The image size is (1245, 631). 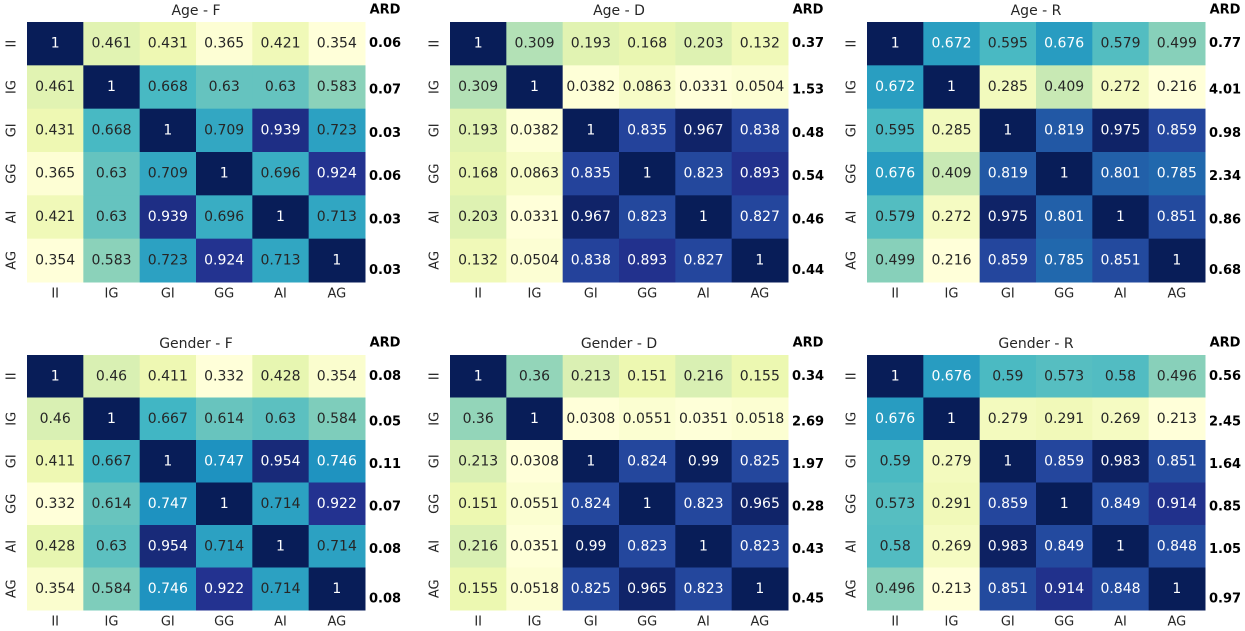 What do you see at coordinates (1064, 260) in the screenshot?
I see `cell-label: 0.785` at bounding box center [1064, 260].